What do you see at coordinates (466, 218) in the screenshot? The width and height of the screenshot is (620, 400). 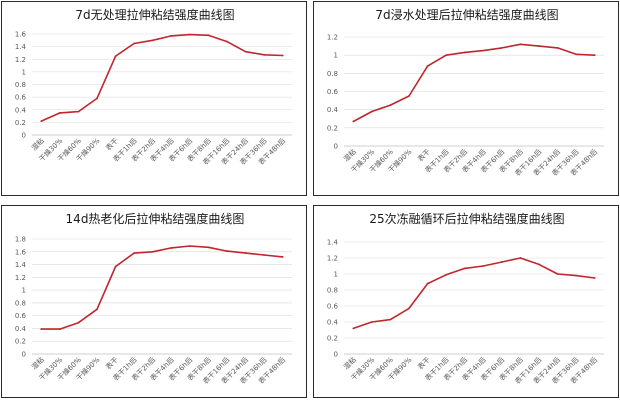 I see `chart-title: 25次冻融循环后拉伸粘结强度曲线图` at bounding box center [466, 218].